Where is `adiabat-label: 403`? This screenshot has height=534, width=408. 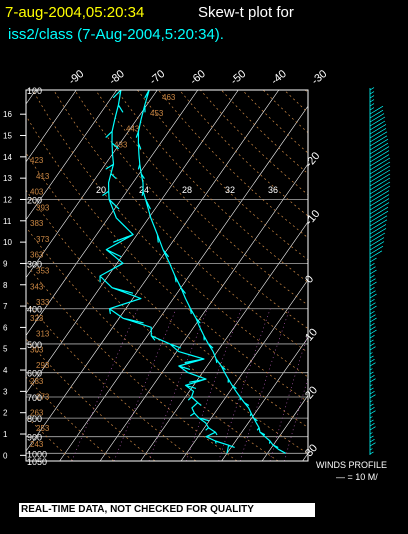 adiabat-label: 403 is located at coordinates (37, 192).